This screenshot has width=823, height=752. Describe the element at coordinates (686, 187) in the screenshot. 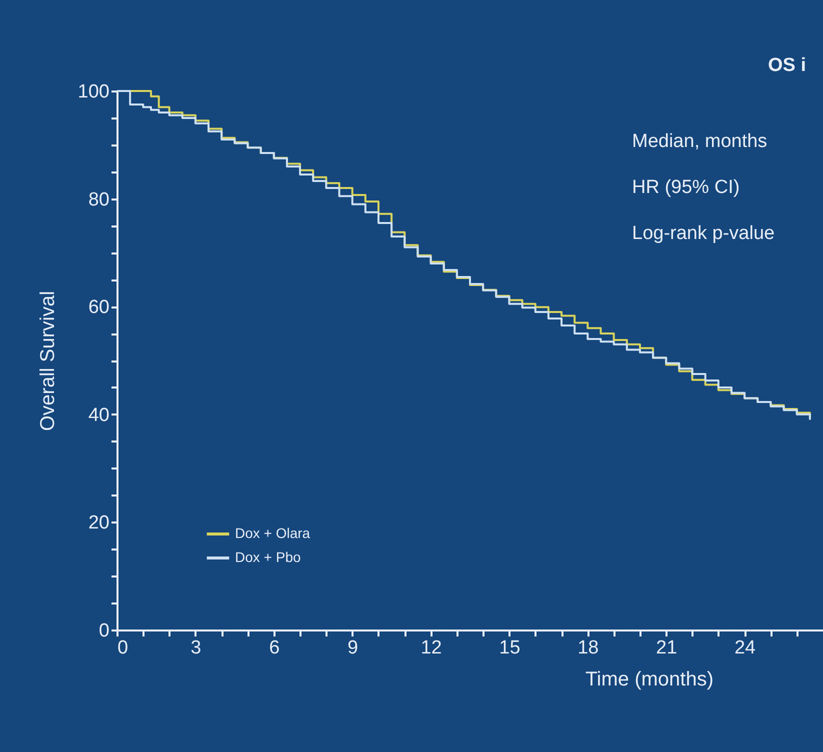

I see `annotation: HR (95% CI)` at that location.